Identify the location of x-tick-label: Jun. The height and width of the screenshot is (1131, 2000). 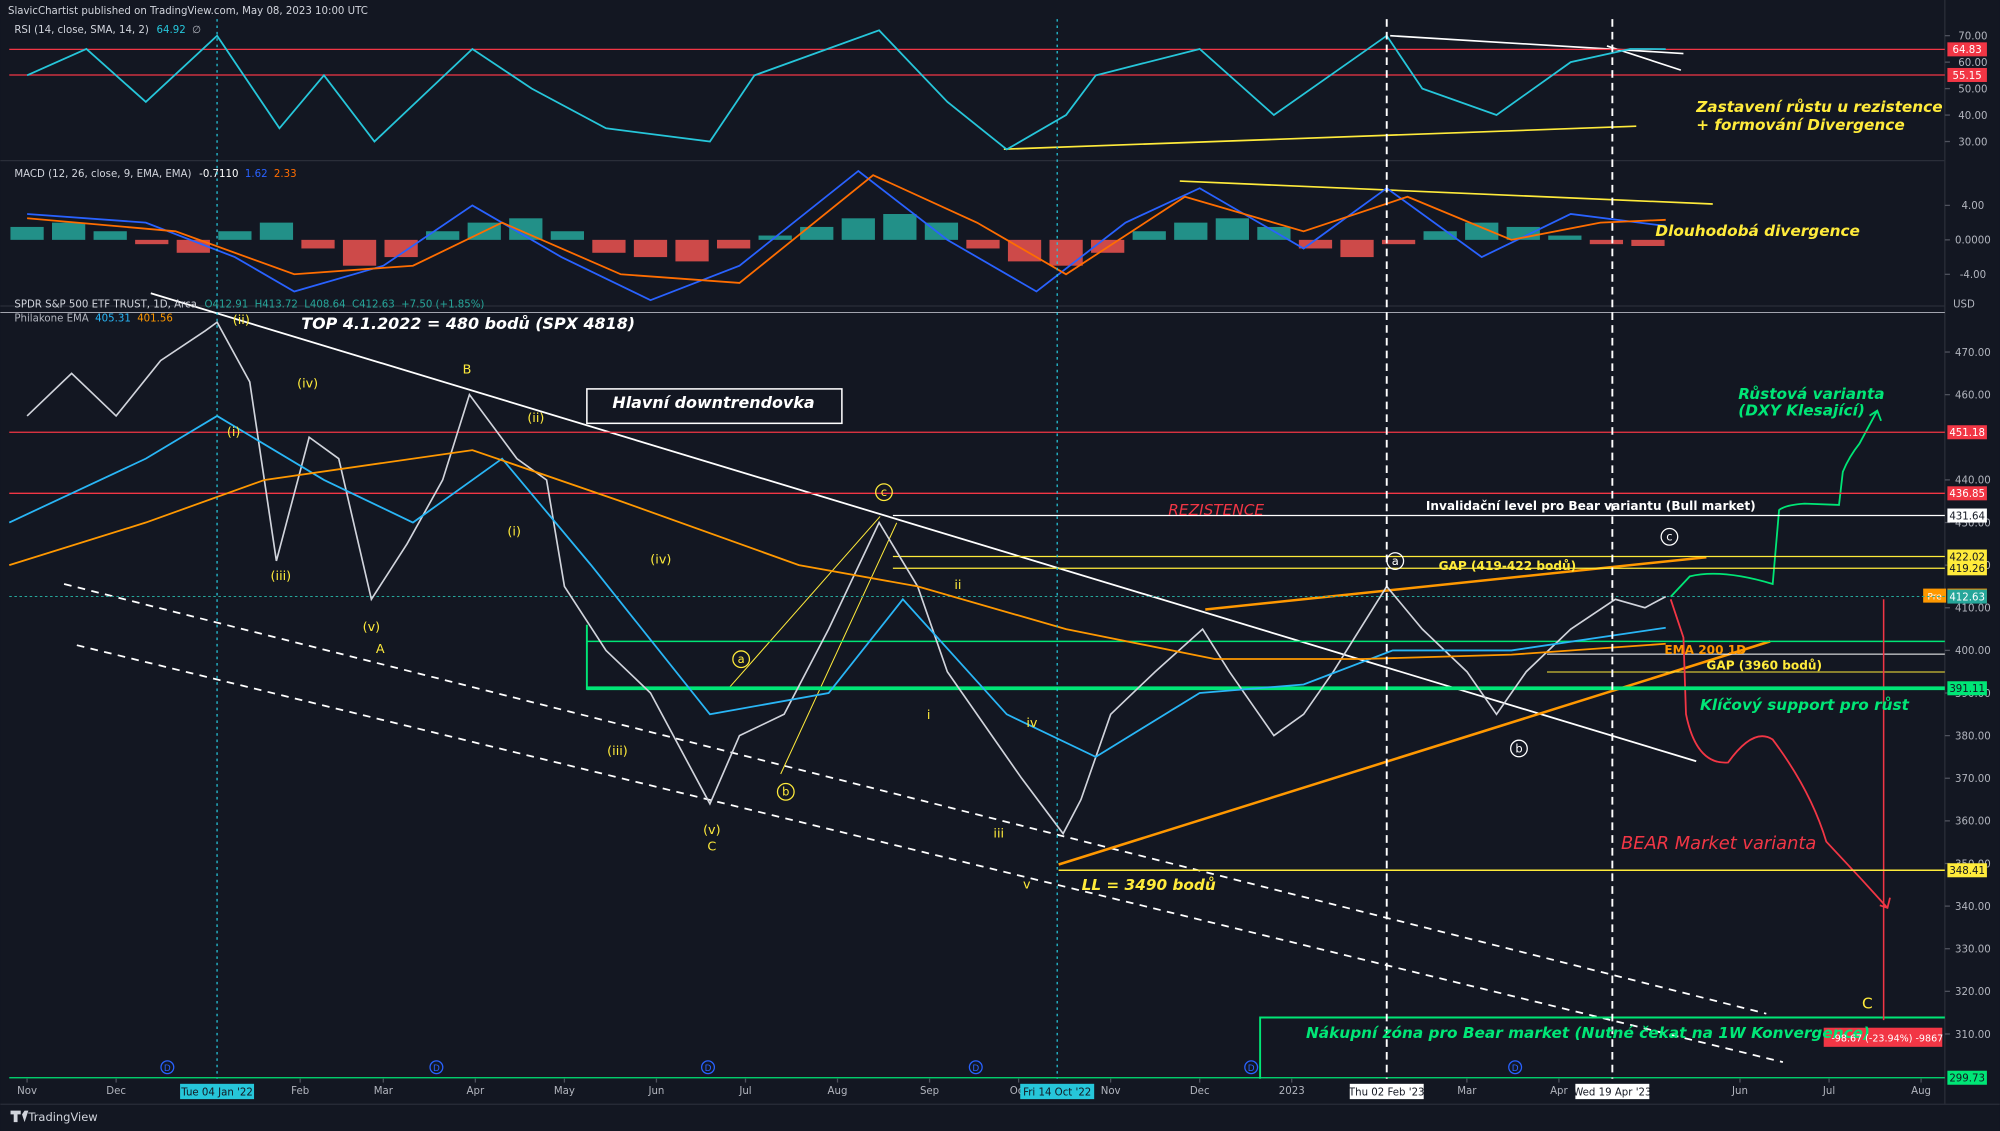
(1739, 1091).